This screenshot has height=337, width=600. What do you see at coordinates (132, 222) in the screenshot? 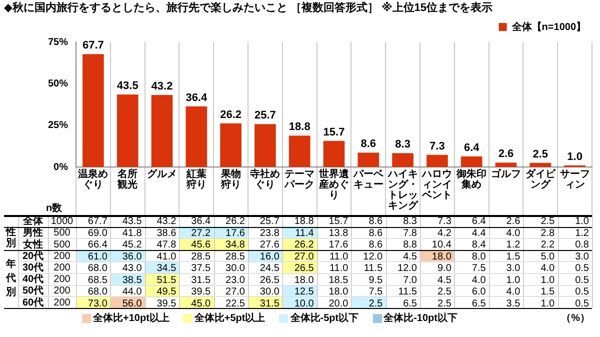
I see `data-label: 43.5` at bounding box center [132, 222].